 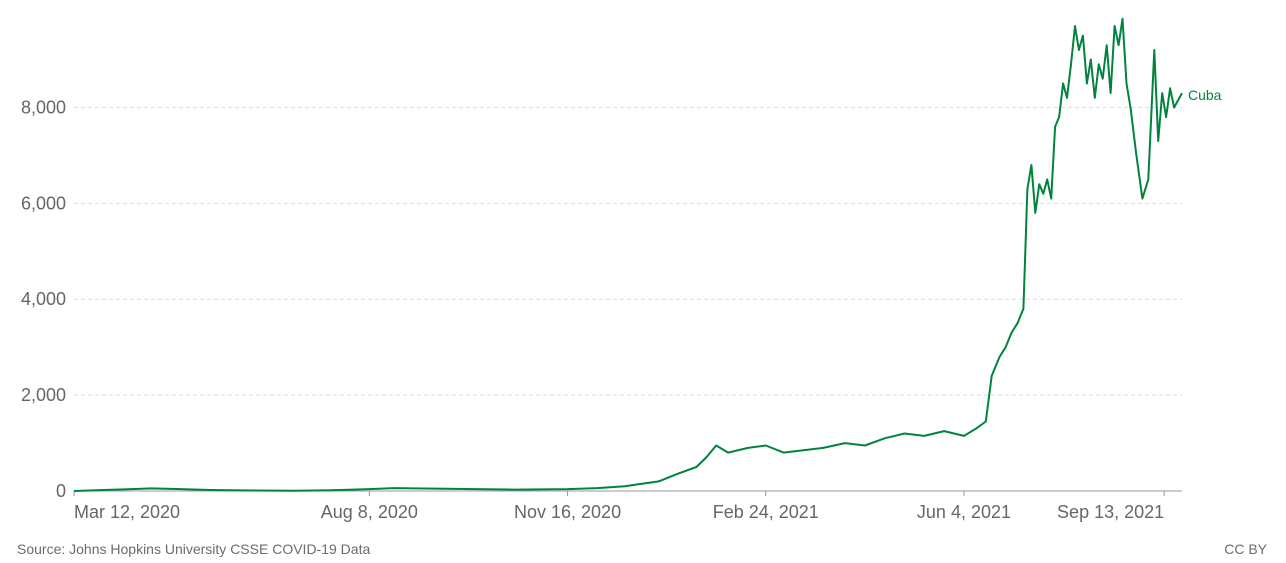 What do you see at coordinates (61, 491) in the screenshot?
I see `y-tick-label: 0` at bounding box center [61, 491].